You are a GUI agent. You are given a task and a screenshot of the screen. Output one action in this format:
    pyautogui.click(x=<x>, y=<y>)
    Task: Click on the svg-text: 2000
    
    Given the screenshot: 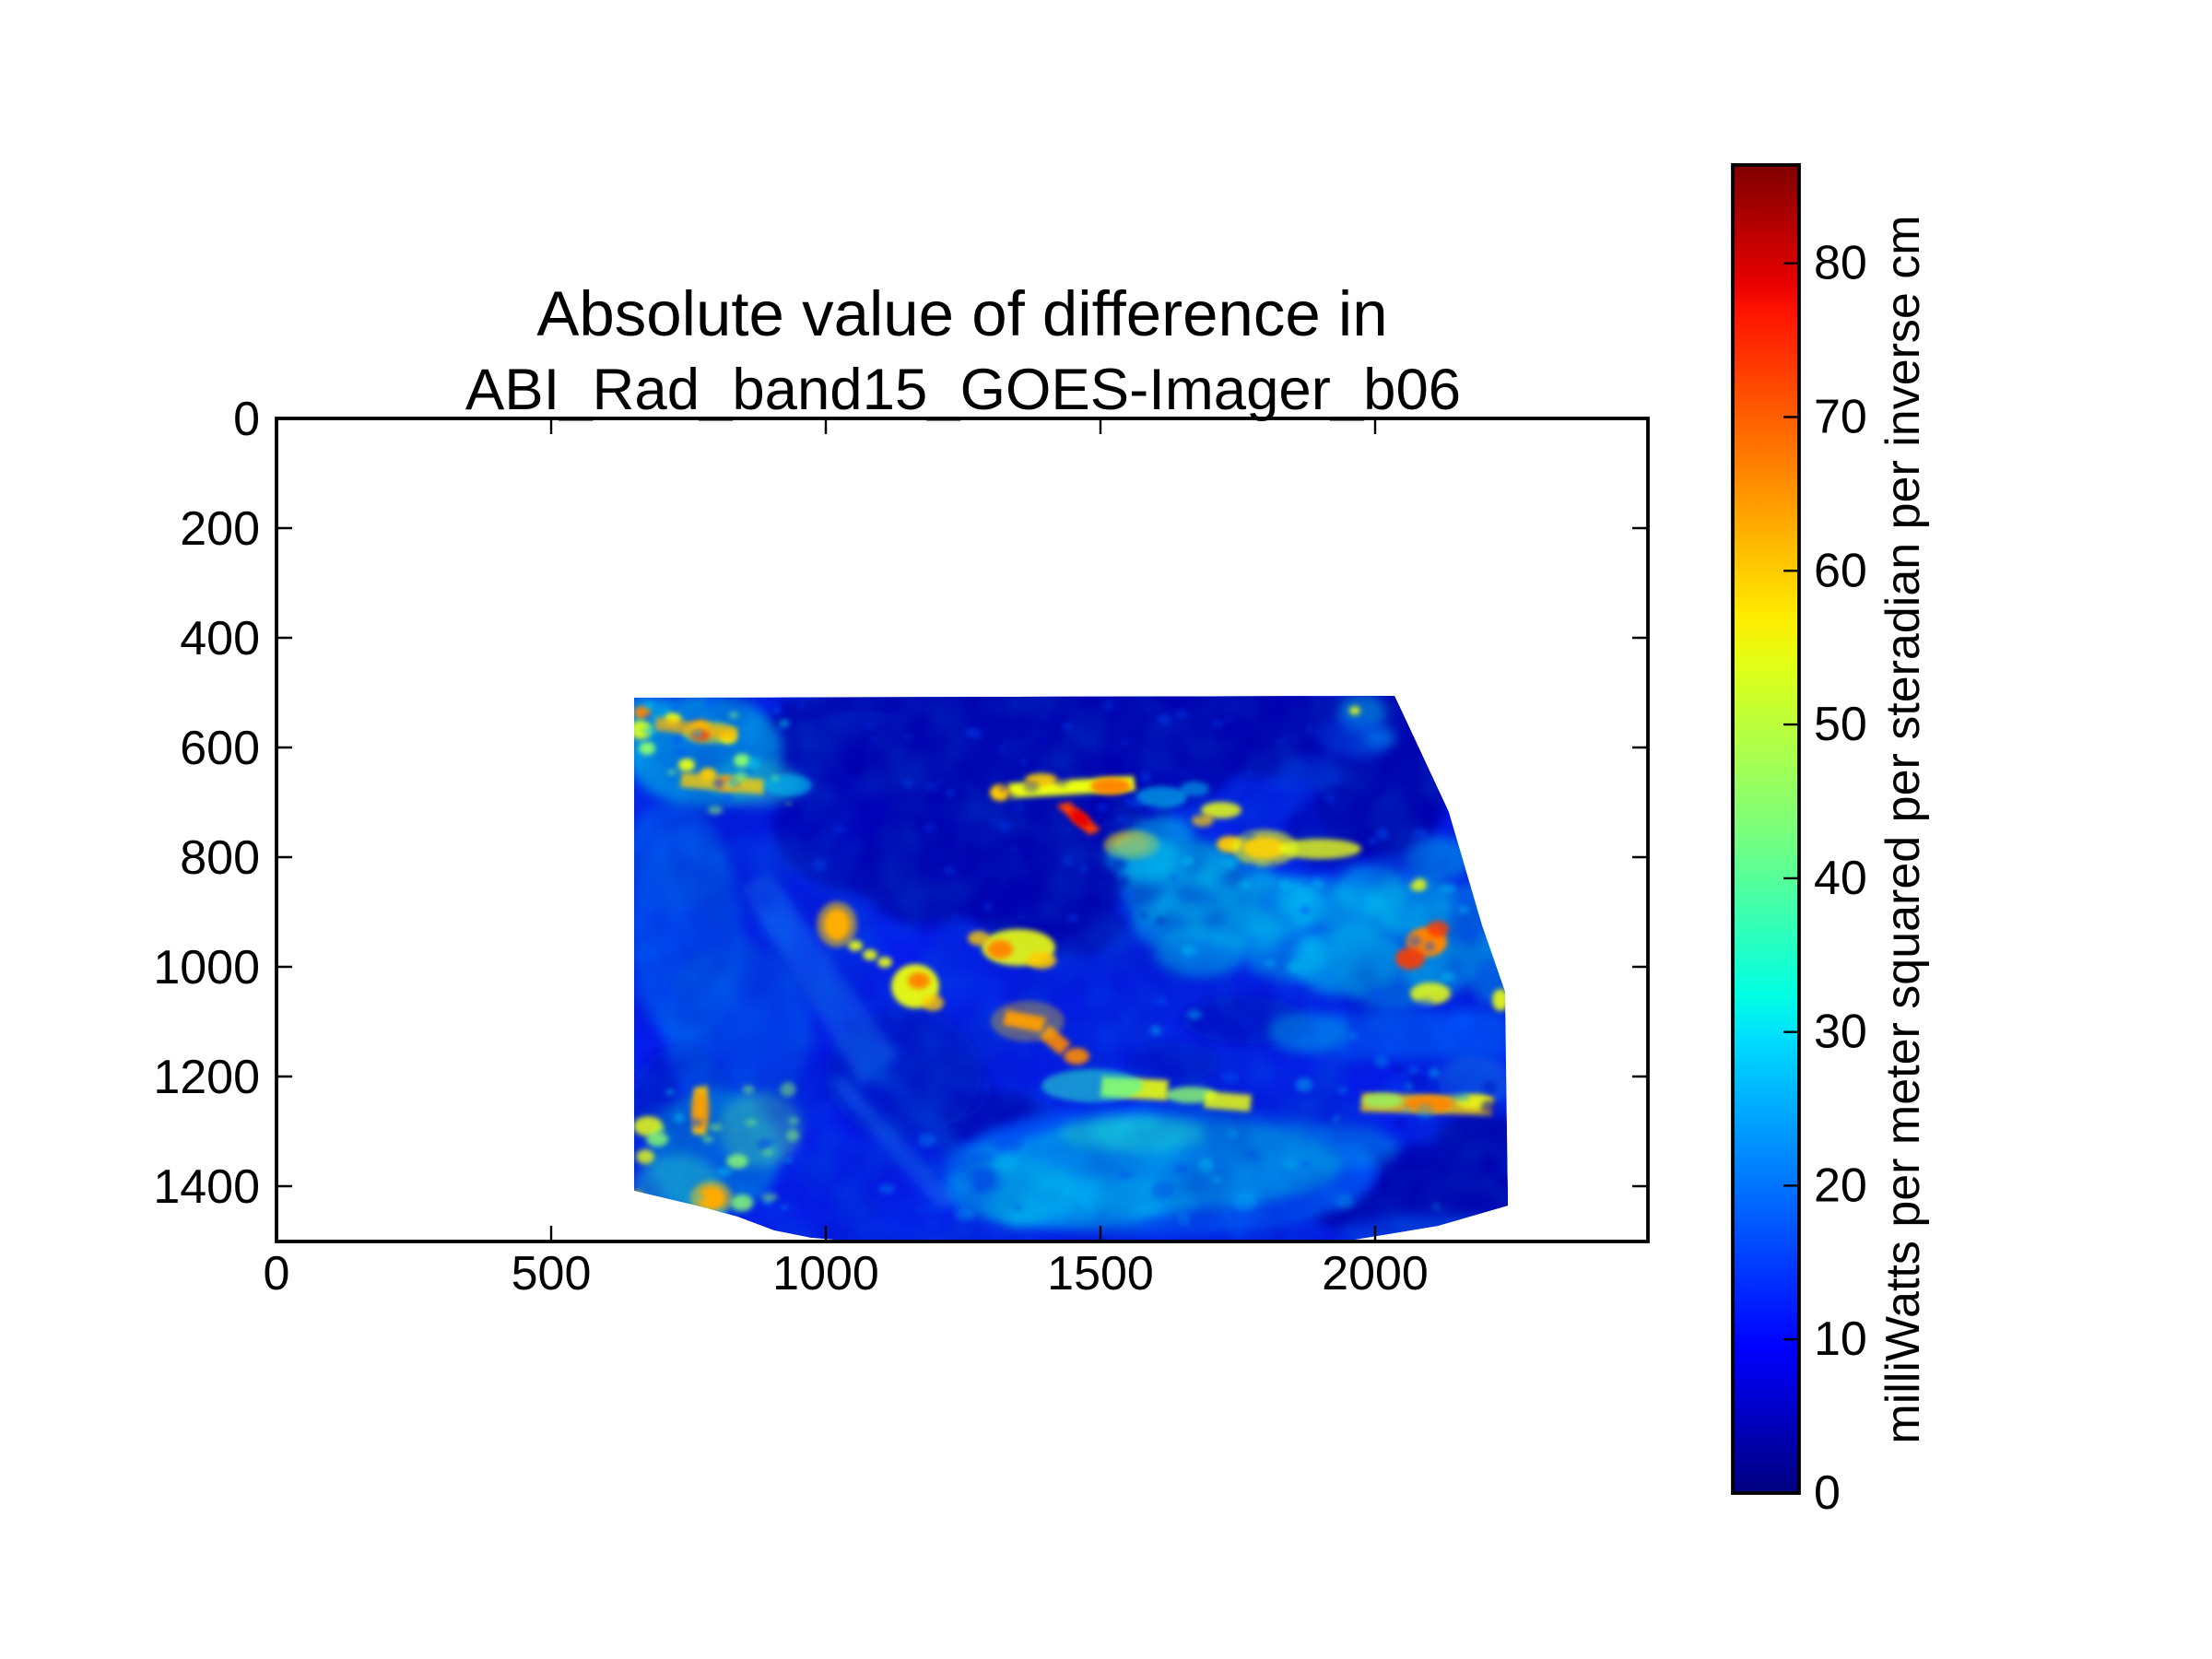 What is the action you would take?
    pyautogui.click(x=1375, y=1273)
    